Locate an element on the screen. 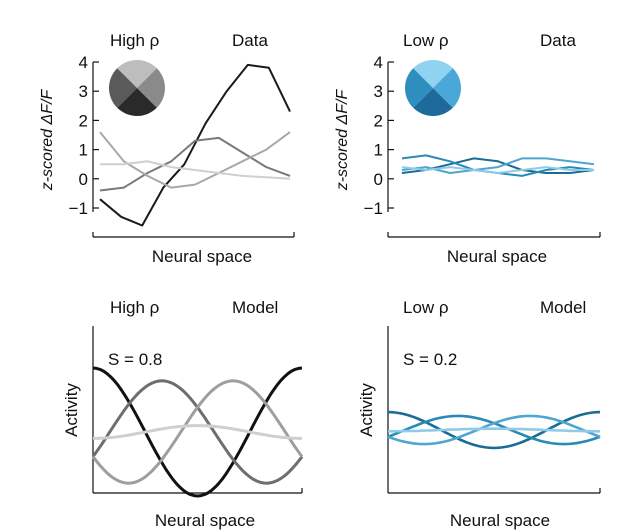 Image resolution: width=637 pixels, height=532 pixels. annotation: S = 0.2 is located at coordinates (430, 359).